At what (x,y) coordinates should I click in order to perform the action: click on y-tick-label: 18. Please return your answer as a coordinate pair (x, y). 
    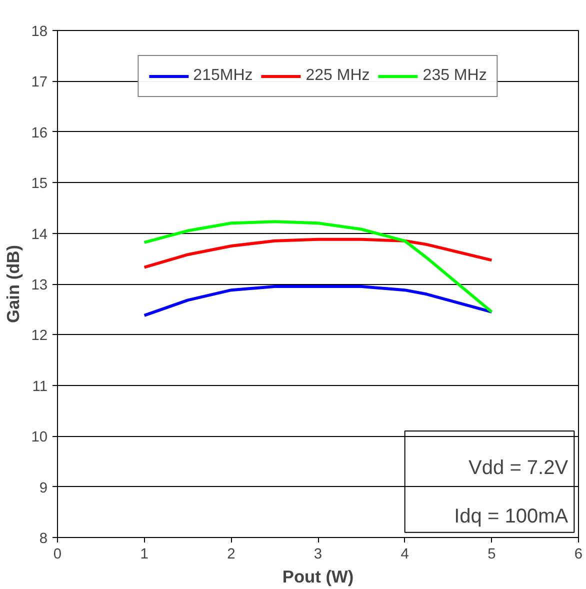
    Looking at the image, I should click on (39, 32).